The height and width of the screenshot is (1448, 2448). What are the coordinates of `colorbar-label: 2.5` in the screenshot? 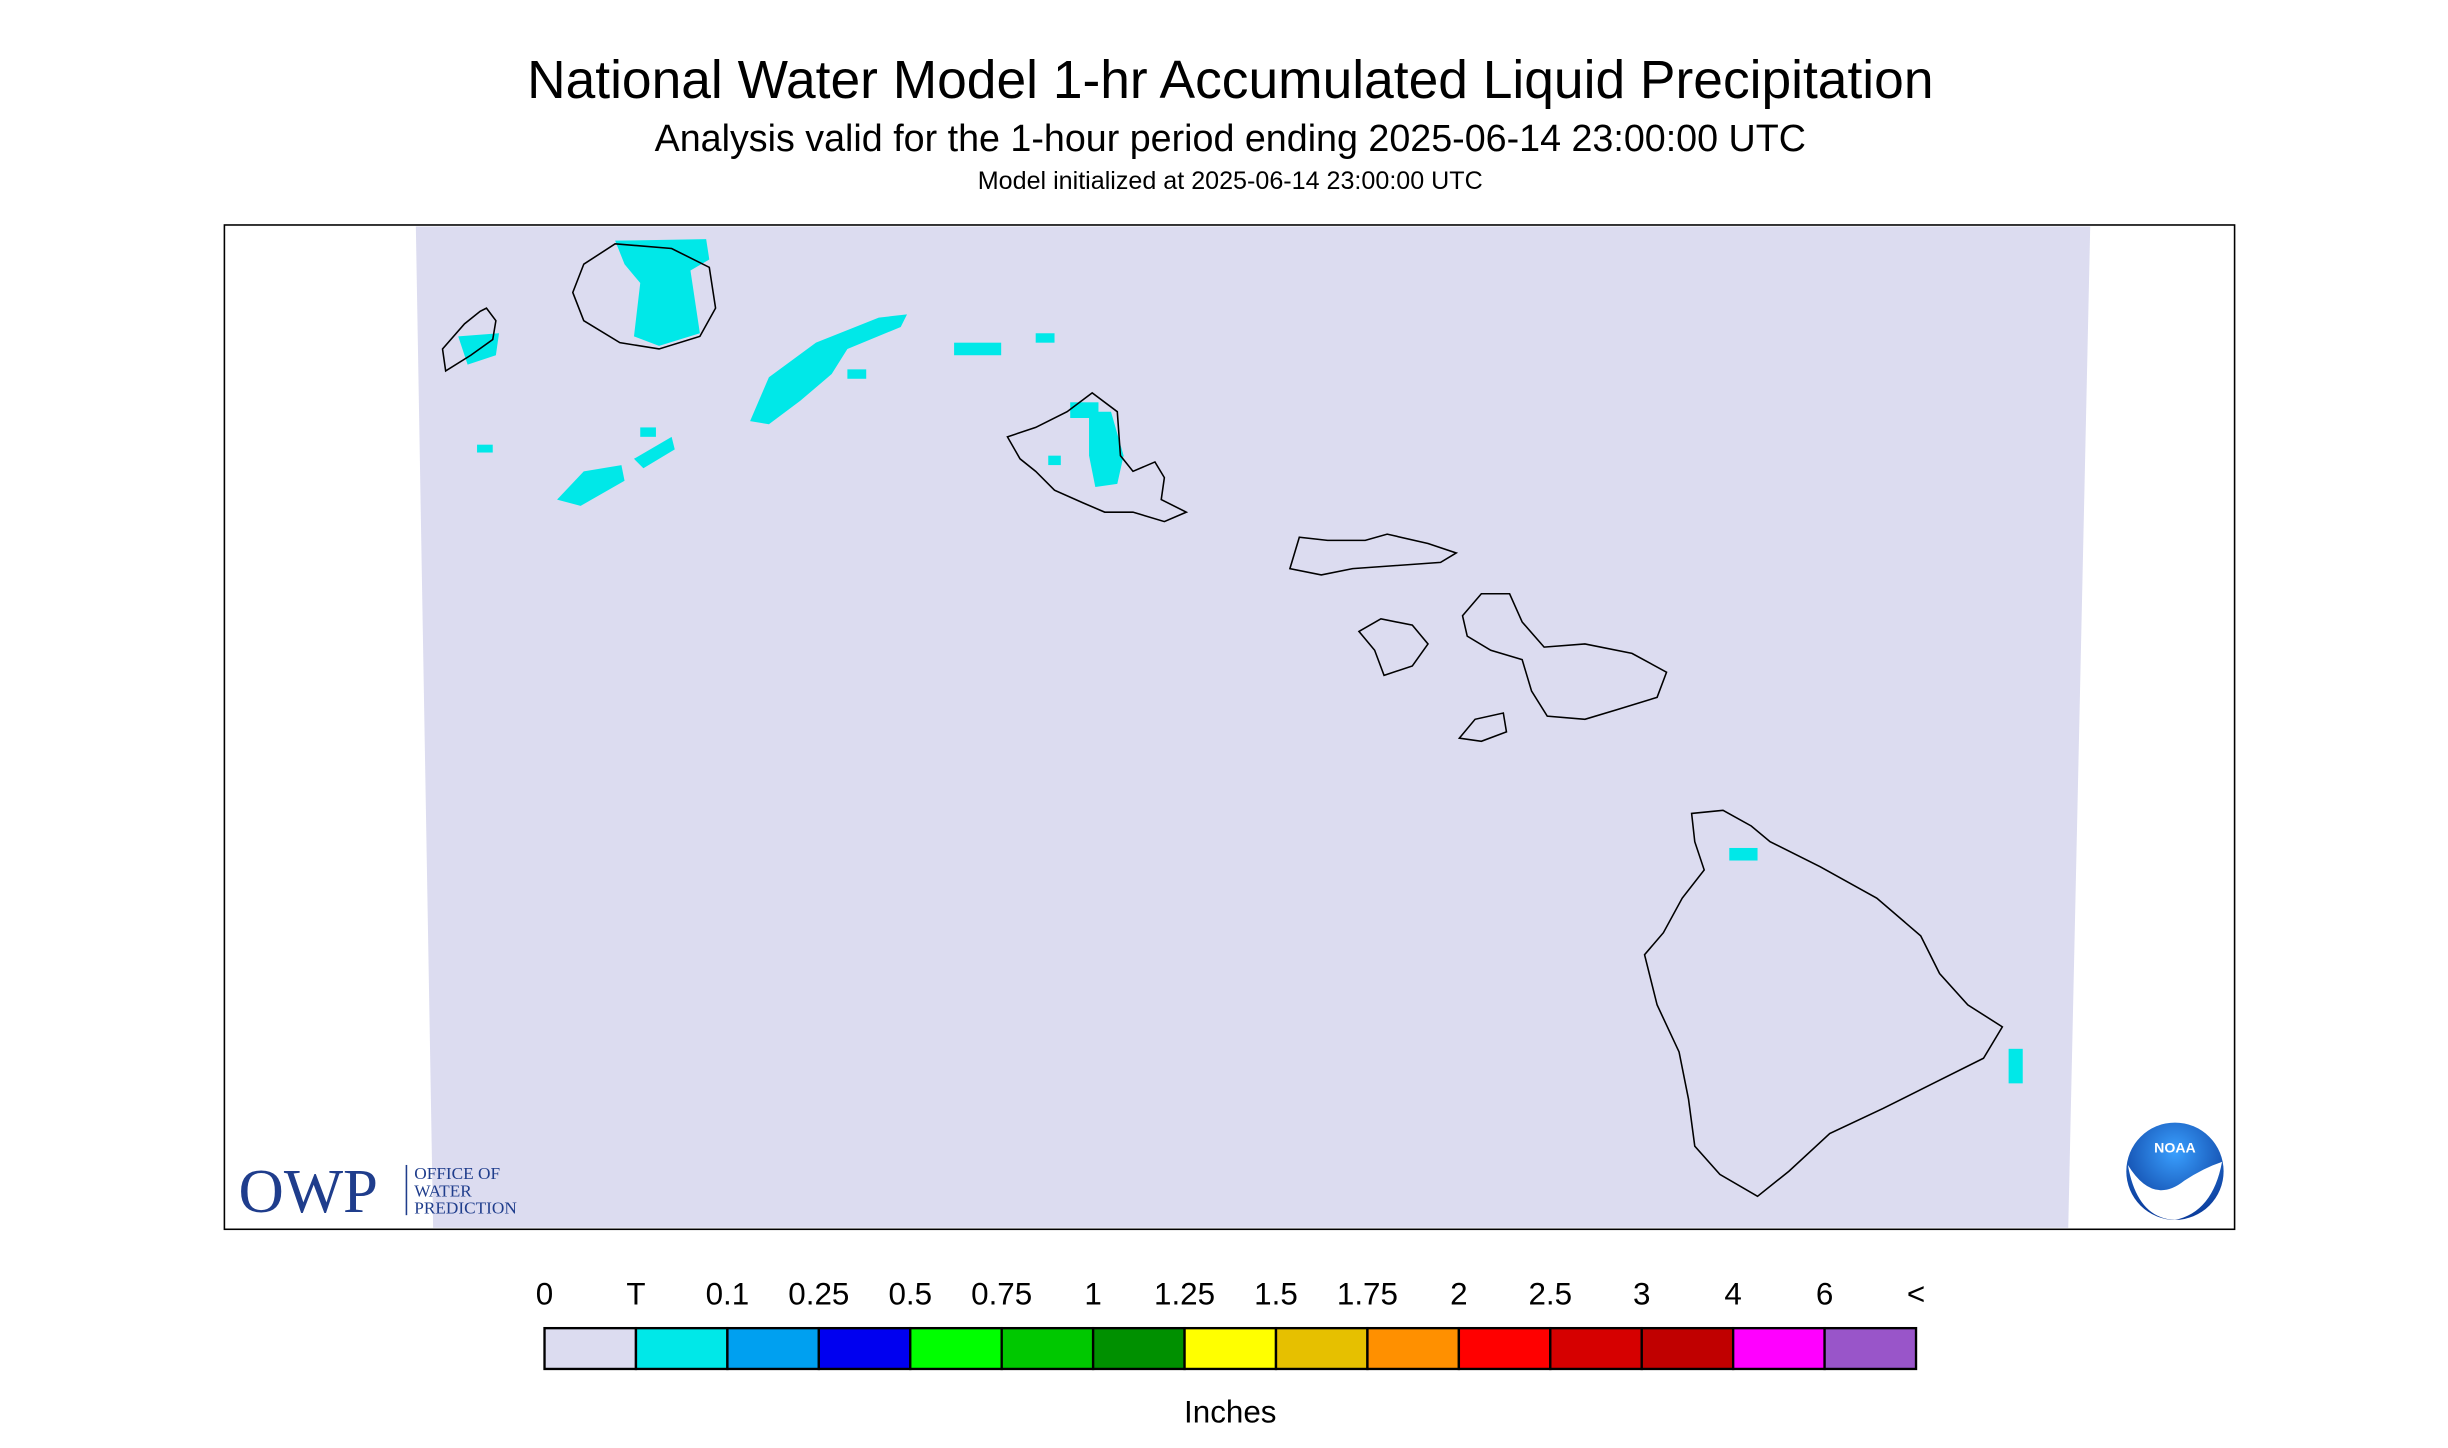 It's located at (1550, 1294).